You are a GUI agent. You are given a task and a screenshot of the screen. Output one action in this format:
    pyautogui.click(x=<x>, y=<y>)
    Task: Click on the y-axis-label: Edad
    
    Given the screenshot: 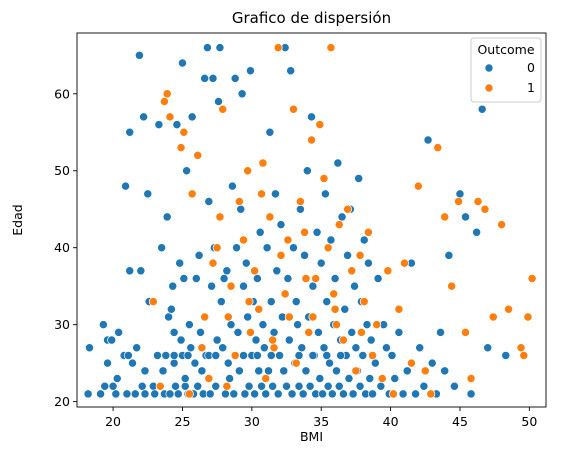 What is the action you would take?
    pyautogui.click(x=17, y=219)
    